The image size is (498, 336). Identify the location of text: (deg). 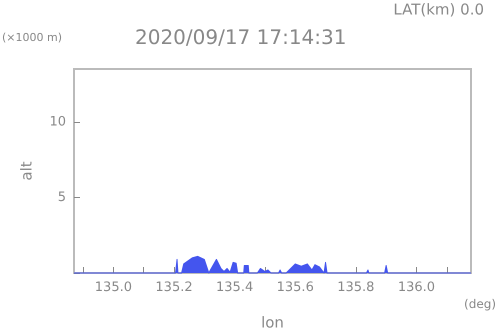
(480, 304).